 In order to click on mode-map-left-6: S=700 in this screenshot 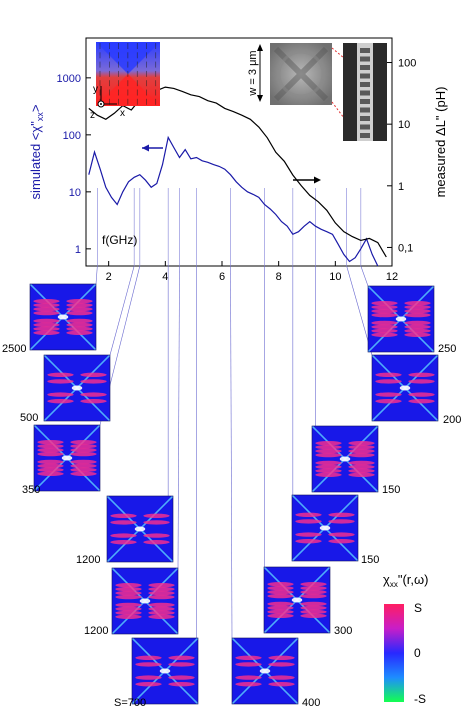, I will do `click(156, 673)`.